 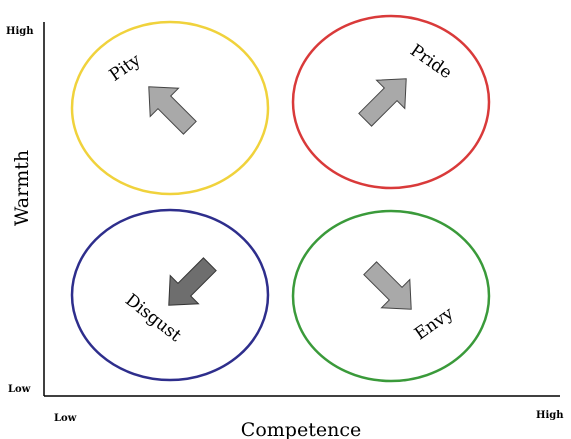 I want to click on envy-arrow-icon, so click(x=390, y=288).